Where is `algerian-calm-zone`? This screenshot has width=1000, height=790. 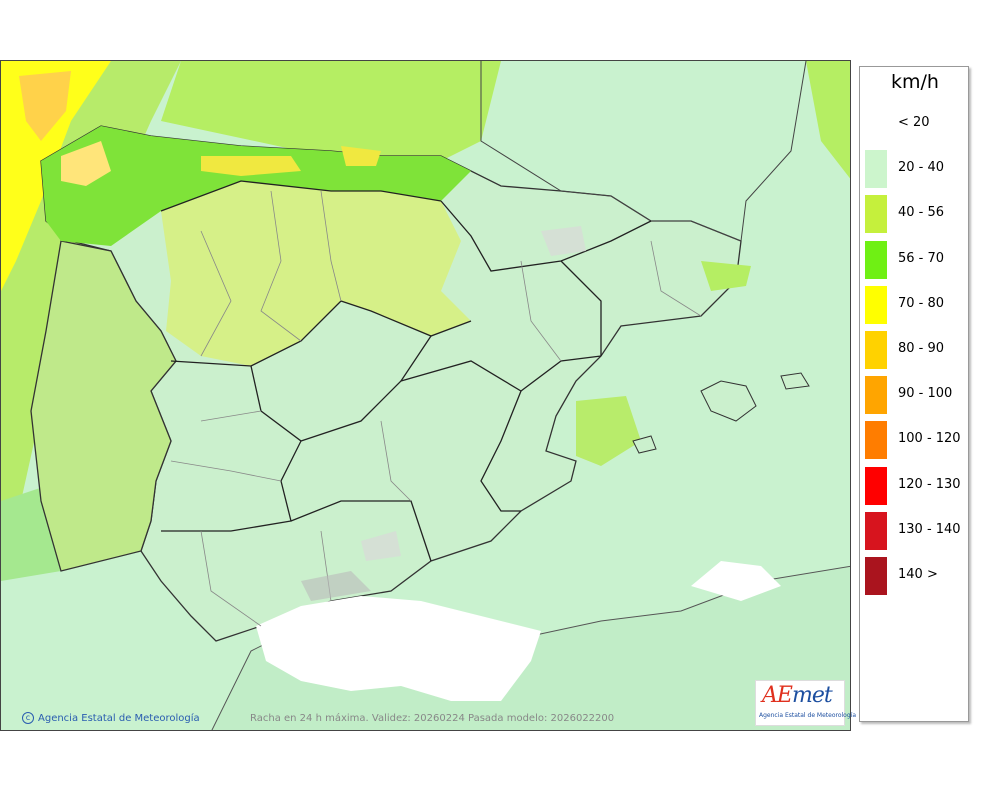 algerian-calm-zone is located at coordinates (736, 581).